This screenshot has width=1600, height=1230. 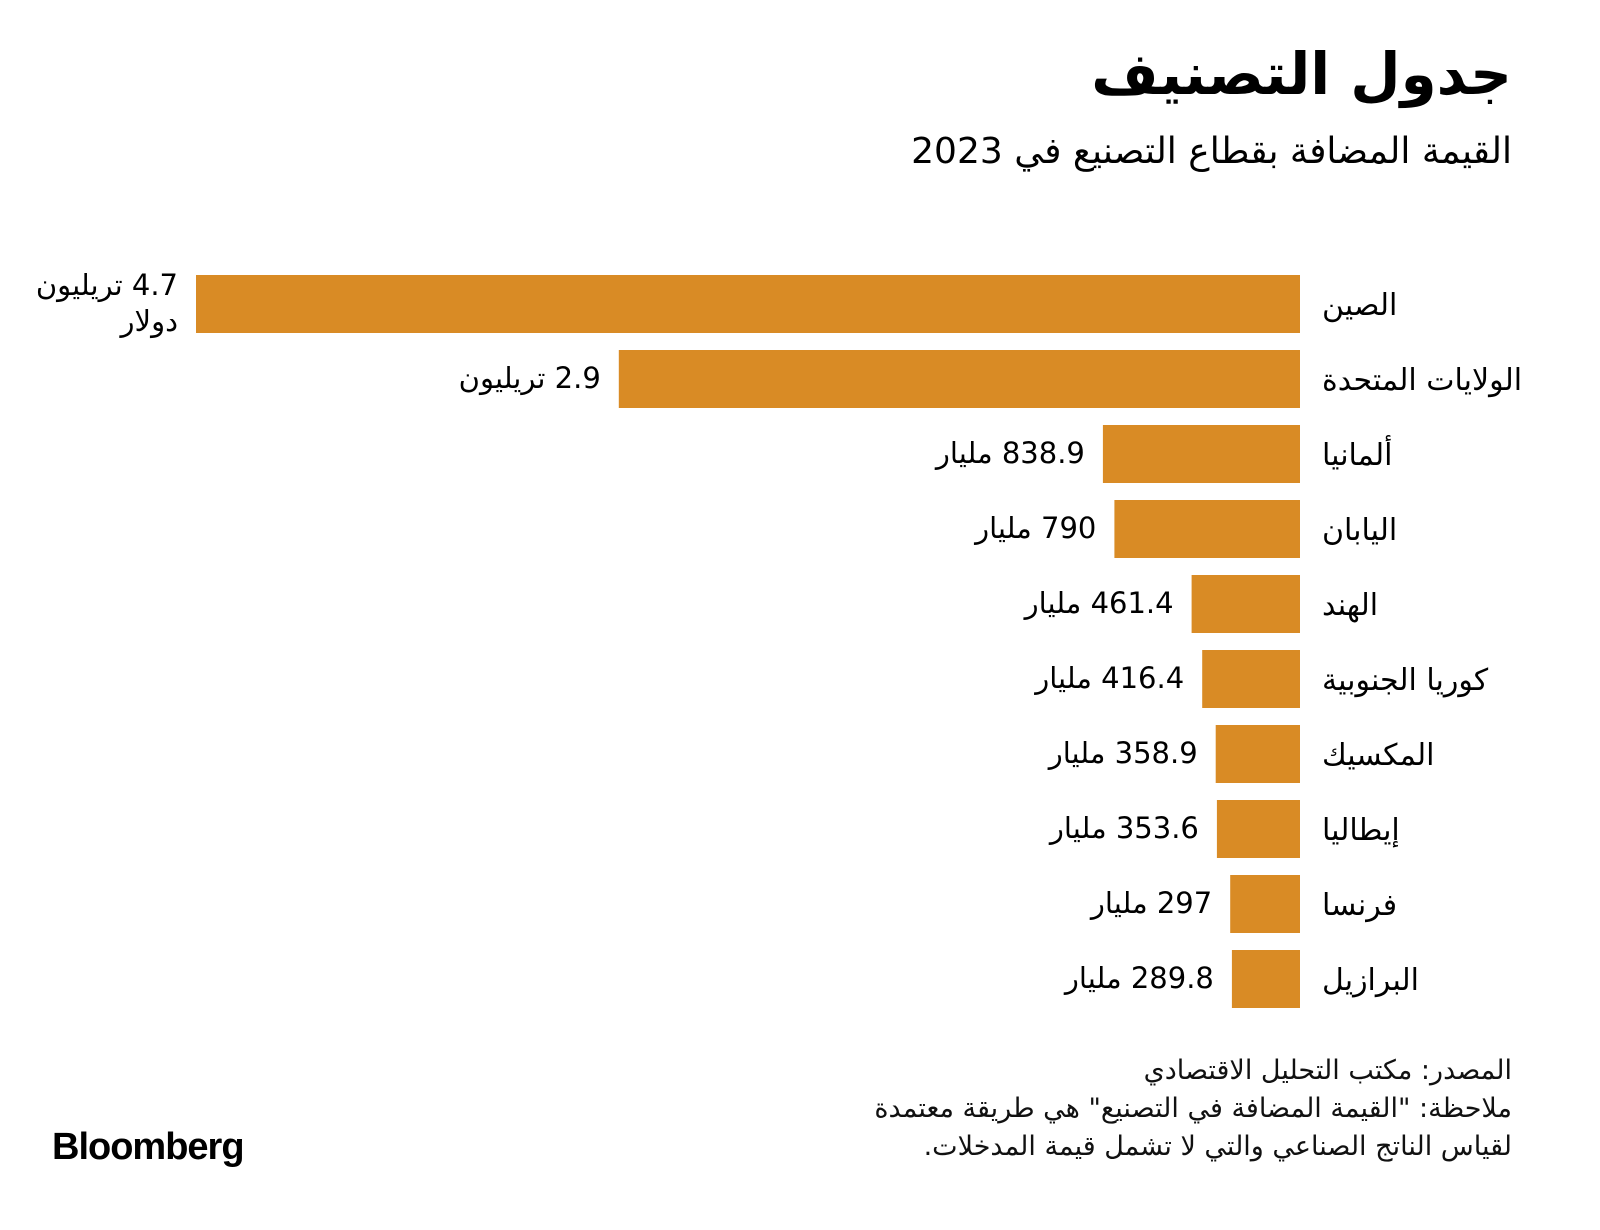 What do you see at coordinates (1350, 605) in the screenshot?
I see `category-label: الهند` at bounding box center [1350, 605].